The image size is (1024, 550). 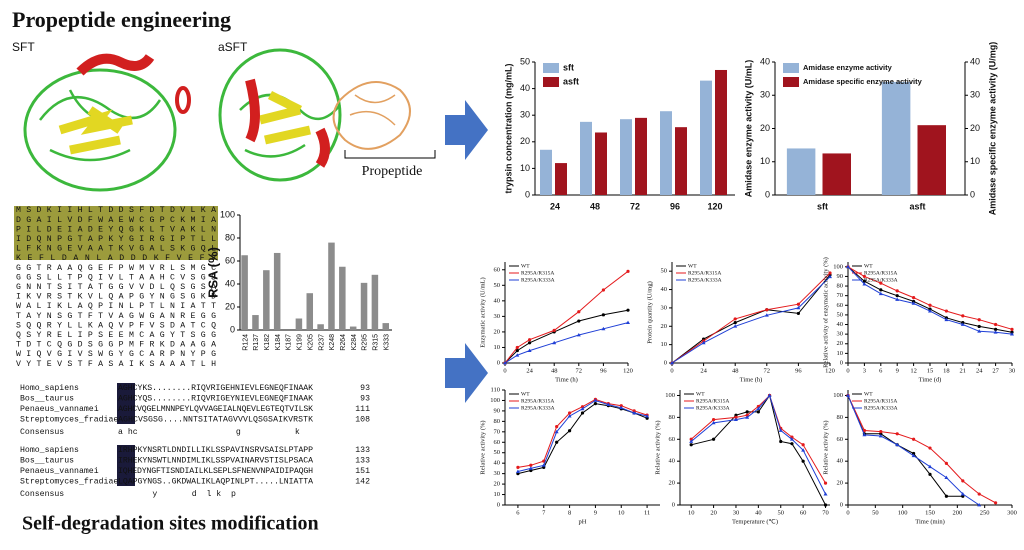 What do you see at coordinates (116, 297) in the screenshot?
I see `sequence-line: IKVRSTKVLQAPGYNGSGKD` at bounding box center [116, 297].